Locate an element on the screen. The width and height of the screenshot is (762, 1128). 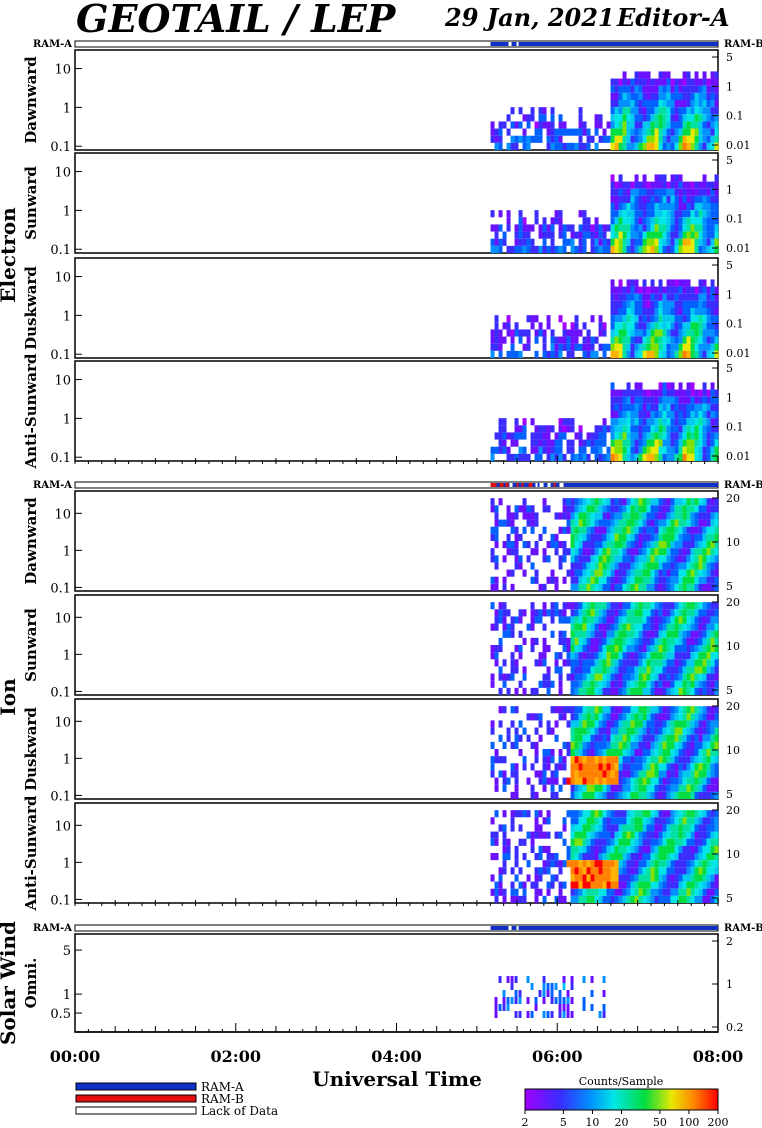
x-axis-label: Universal Time is located at coordinates (397, 1079).